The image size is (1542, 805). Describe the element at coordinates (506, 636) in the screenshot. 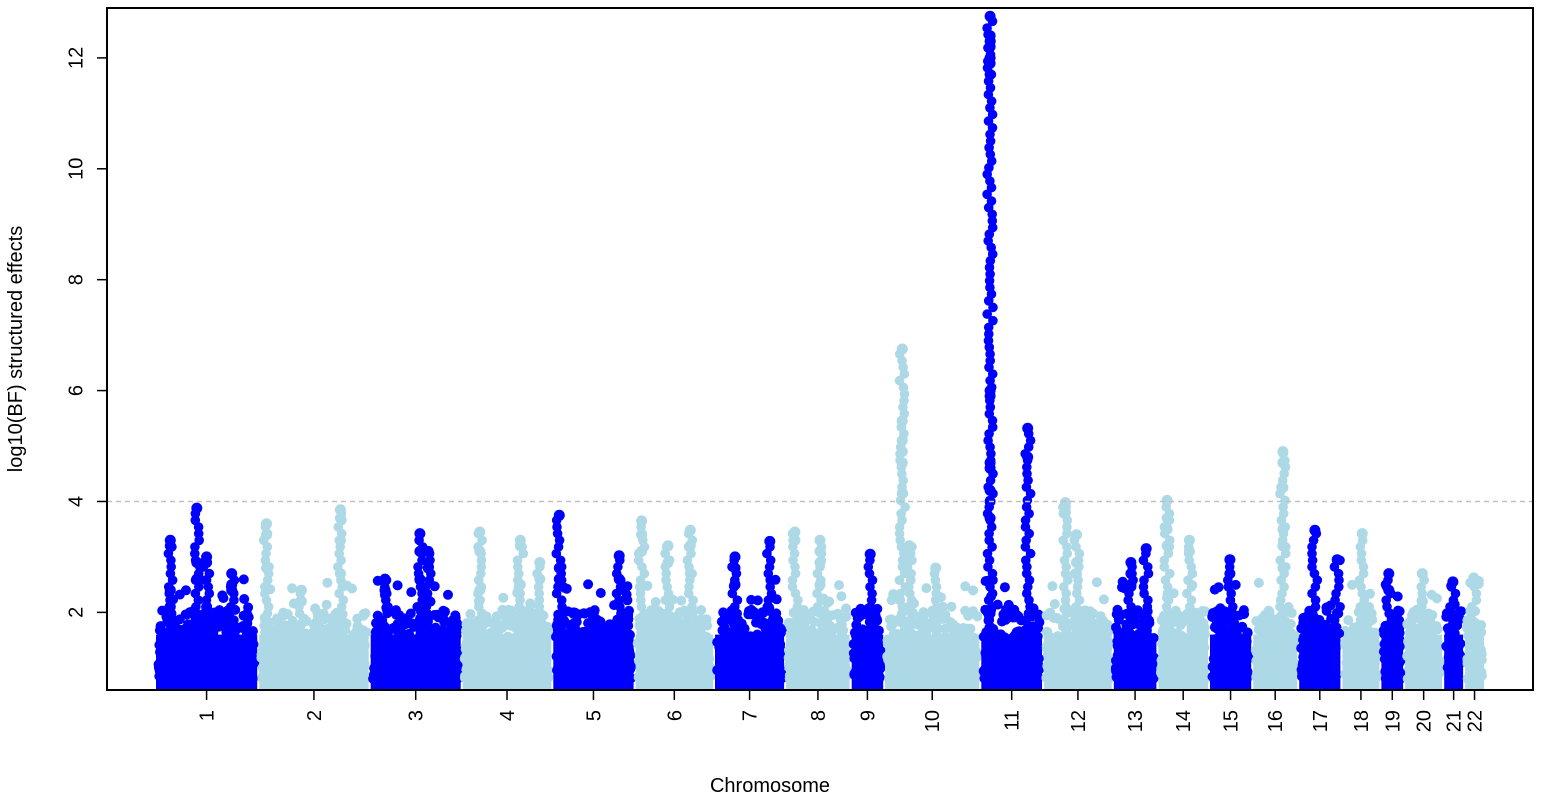

I see `chromosome-4-points` at that location.